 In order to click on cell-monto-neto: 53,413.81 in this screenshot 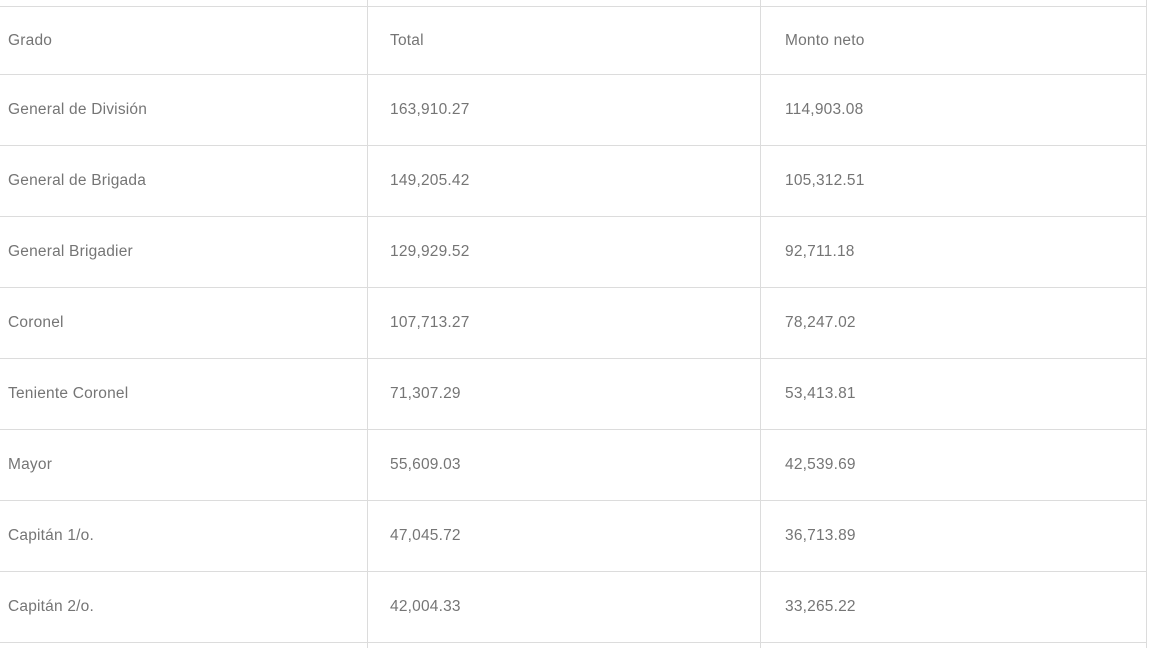, I will do `click(953, 394)`.